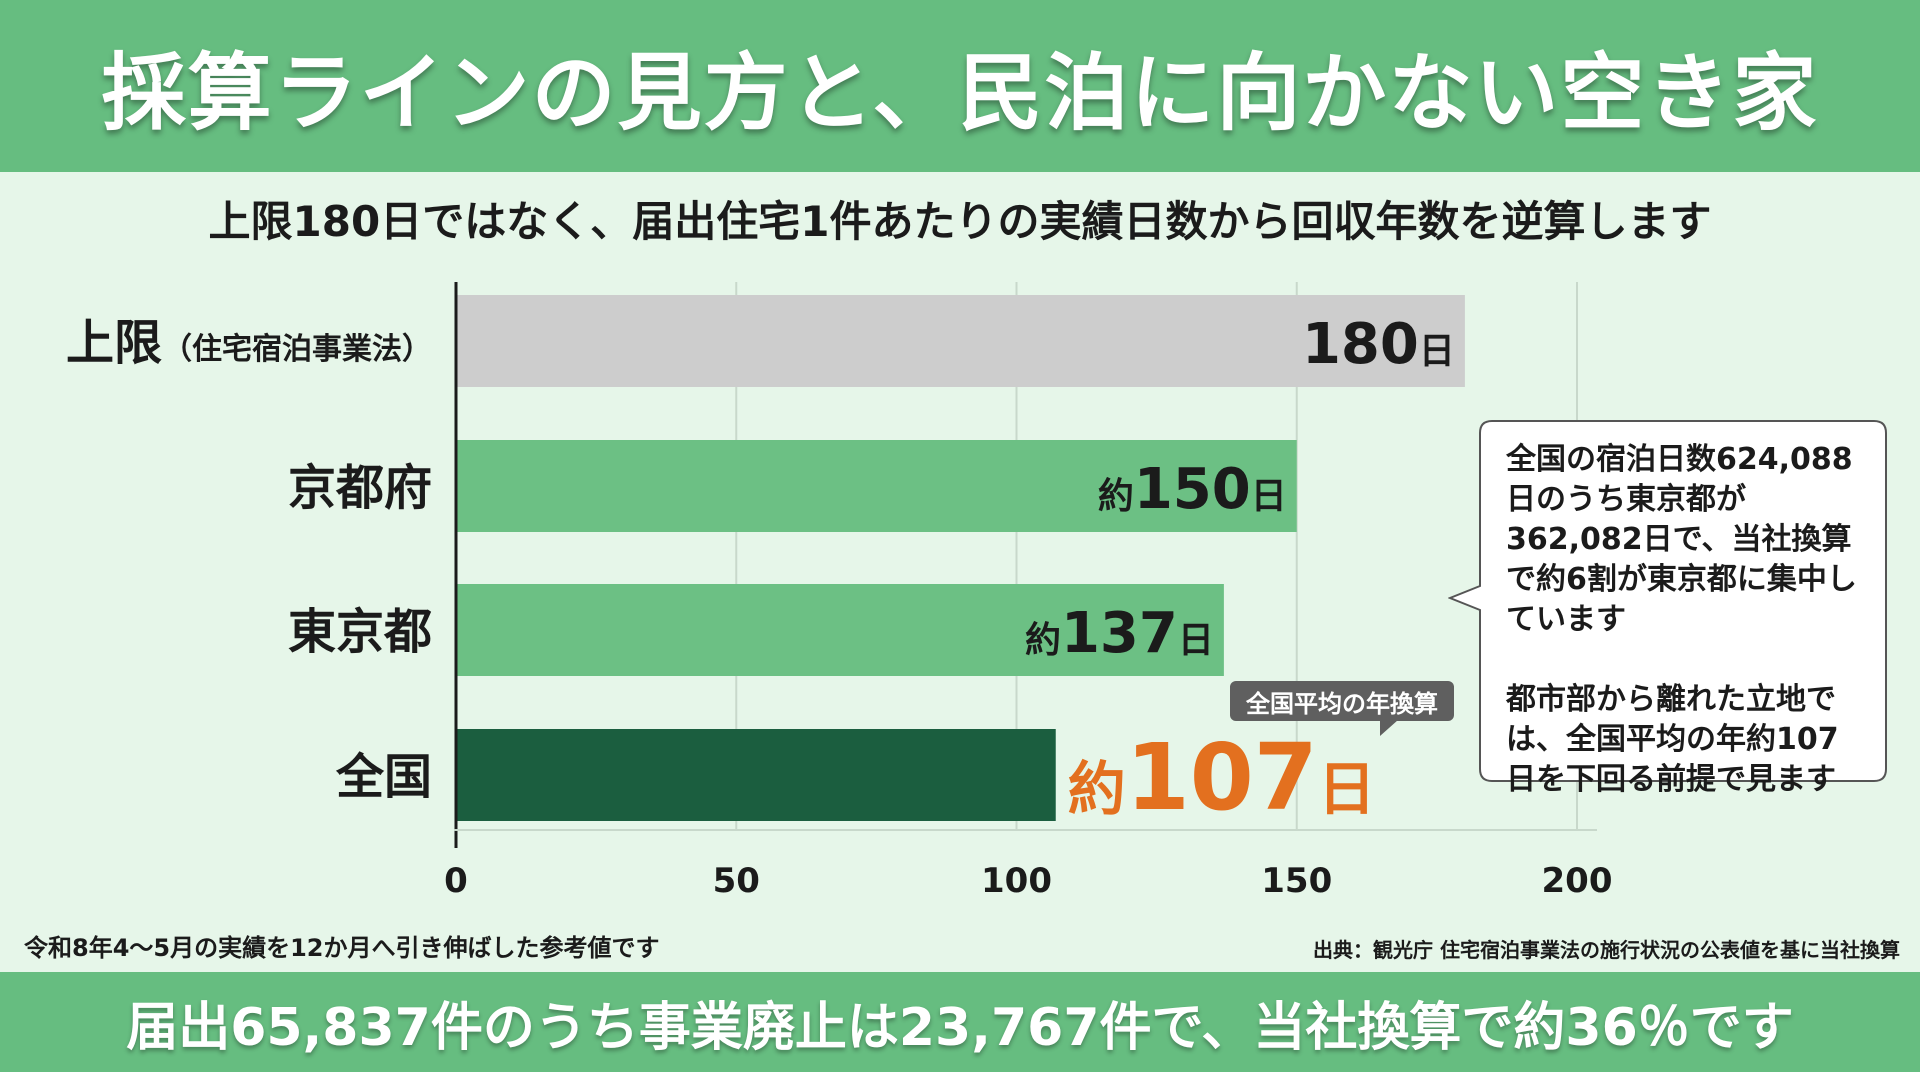 The width and height of the screenshot is (1920, 1072). What do you see at coordinates (1389, 728) in the screenshot?
I see `annotation-tag-pointer` at bounding box center [1389, 728].